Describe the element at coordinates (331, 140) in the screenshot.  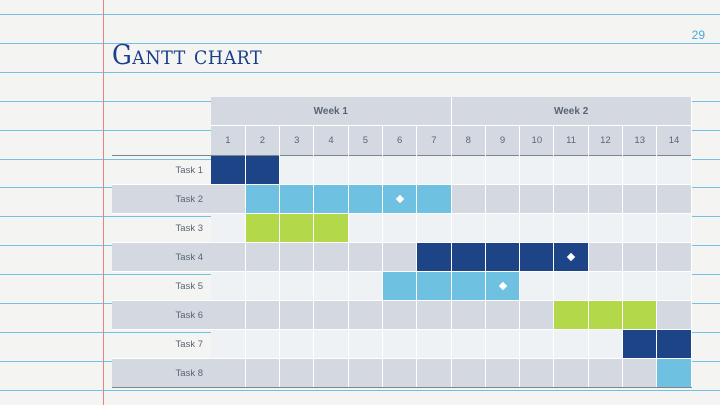
I see `day-header-4: 4` at that location.